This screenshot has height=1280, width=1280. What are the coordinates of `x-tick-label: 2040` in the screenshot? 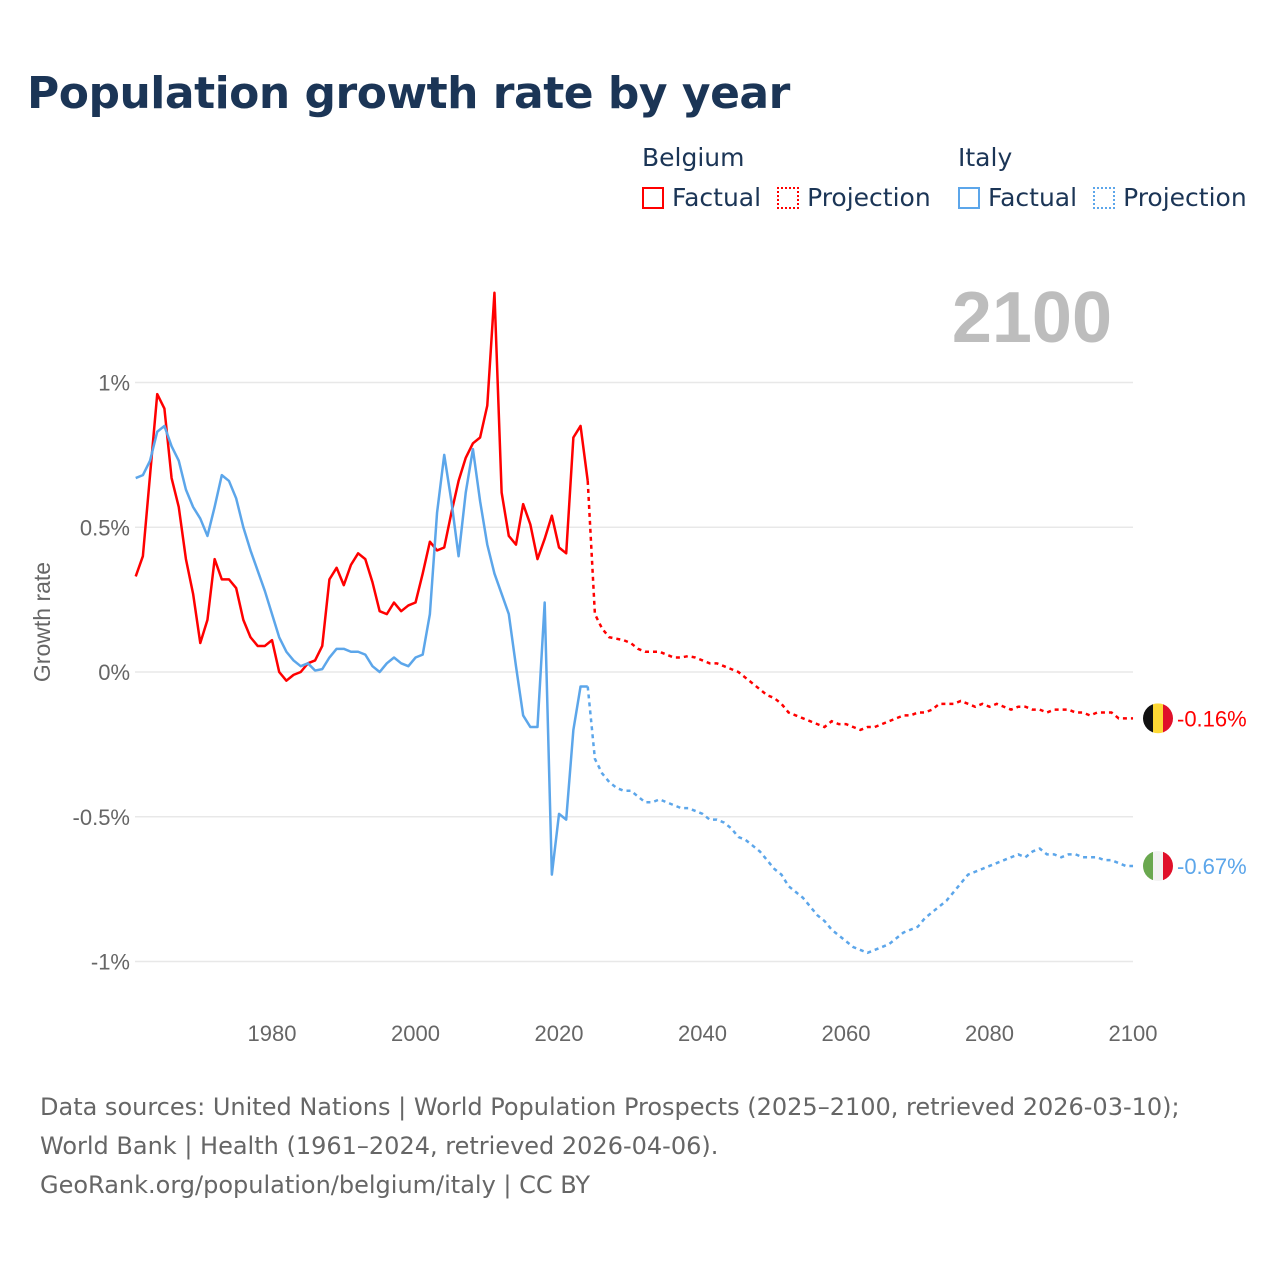 It's located at (702, 1033).